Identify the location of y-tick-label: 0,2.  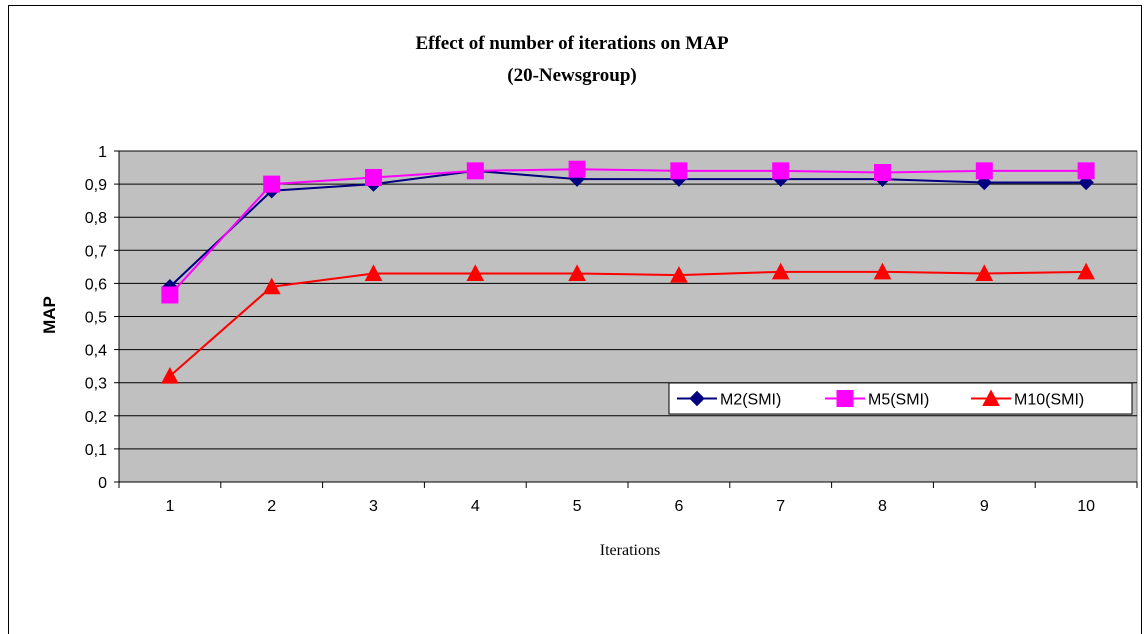
(96, 417).